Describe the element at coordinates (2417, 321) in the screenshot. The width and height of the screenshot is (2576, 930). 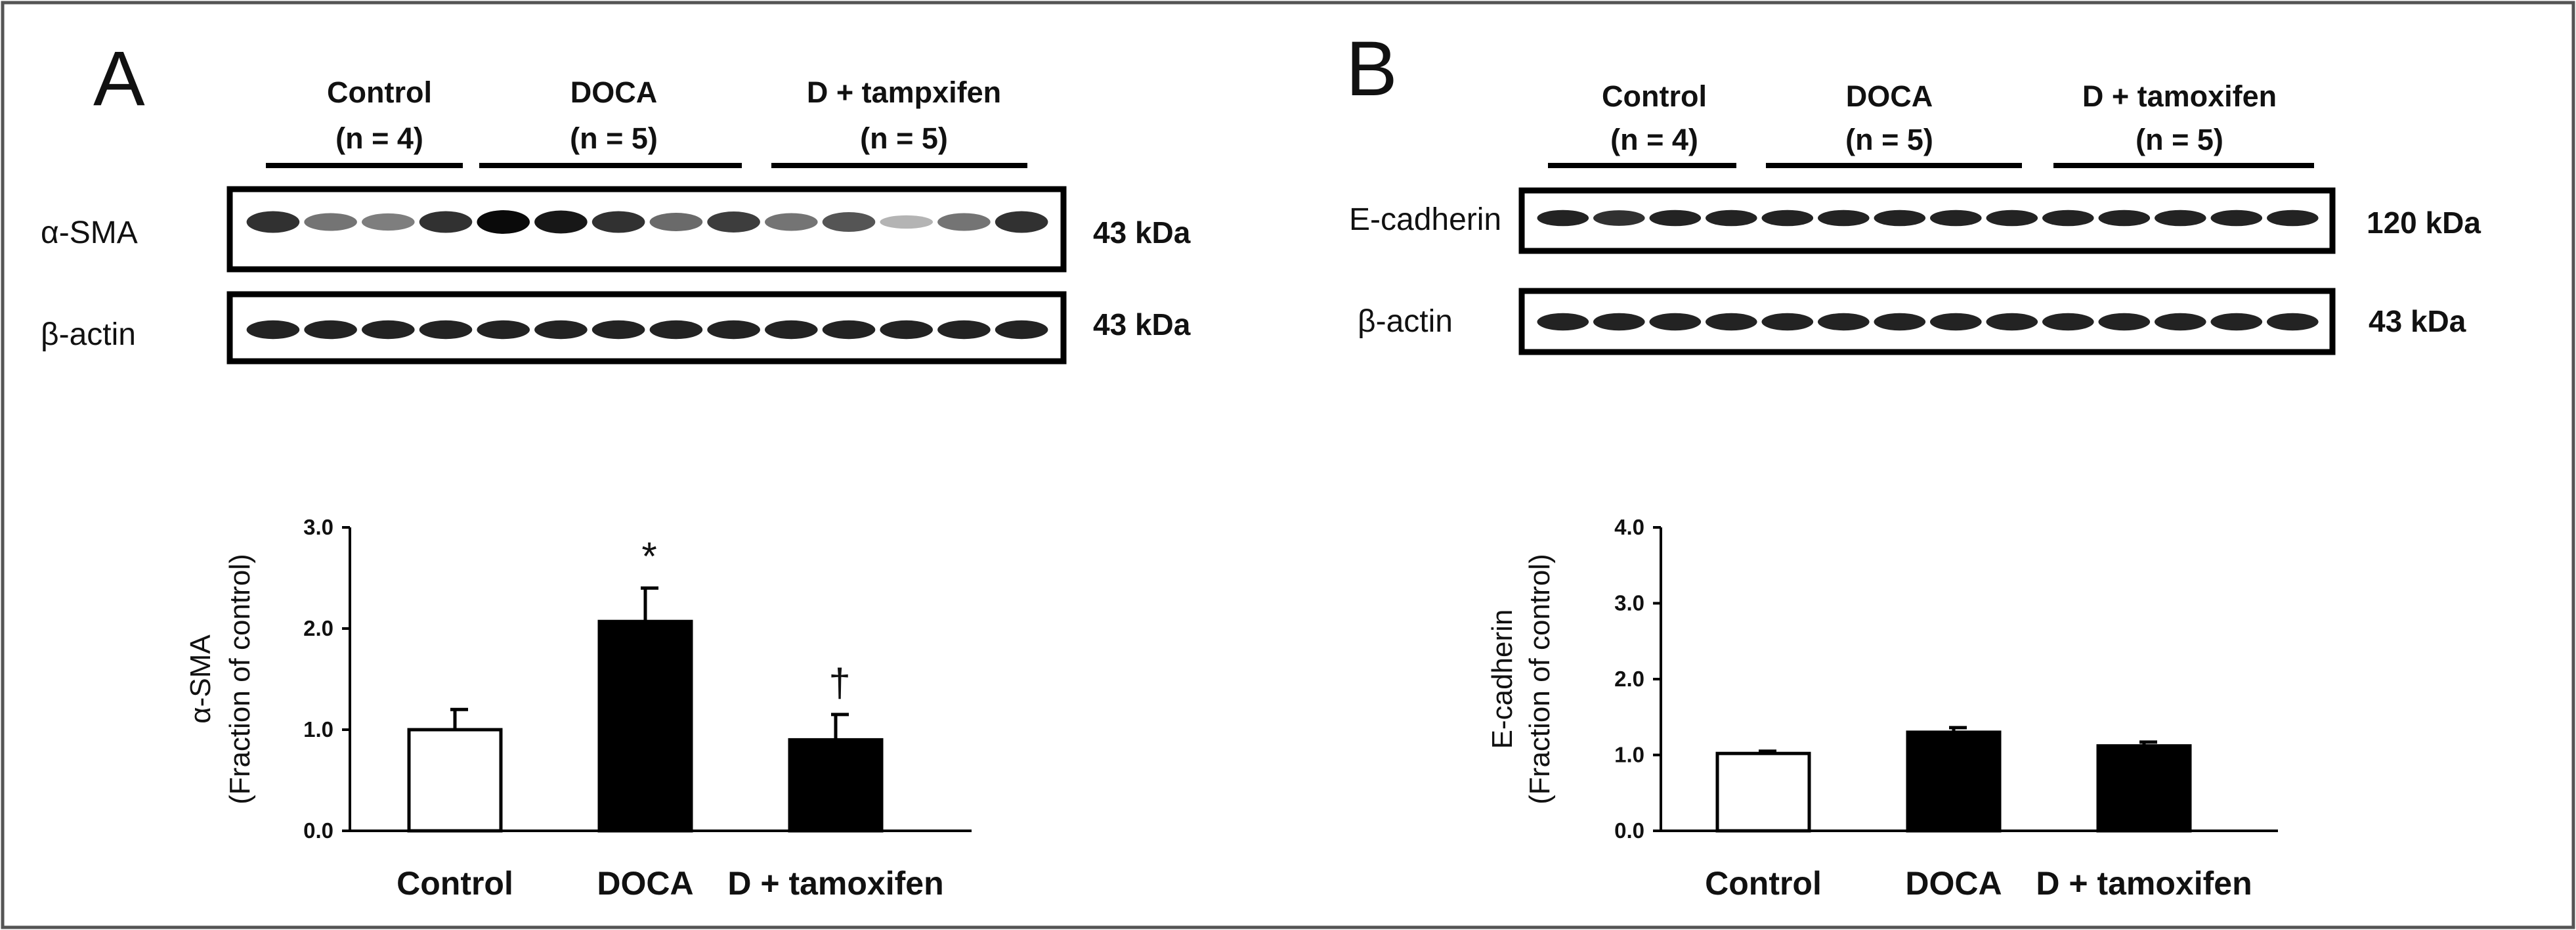
I see `panel-b-blot-2-size: 43 kDa` at that location.